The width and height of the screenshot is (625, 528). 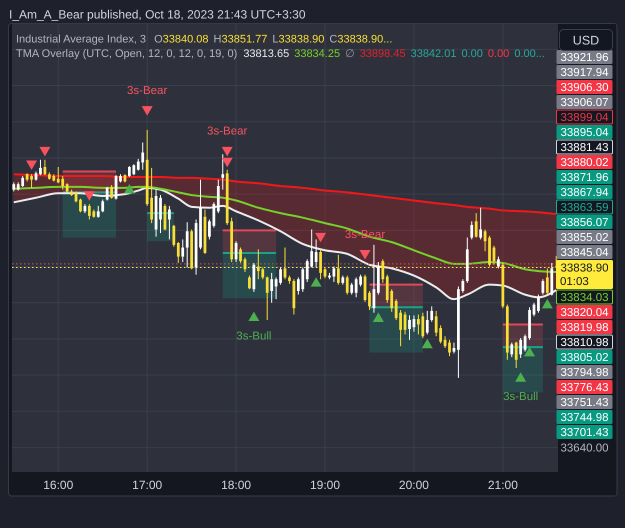 What do you see at coordinates (584, 58) in the screenshot?
I see `text: 33921.96` at bounding box center [584, 58].